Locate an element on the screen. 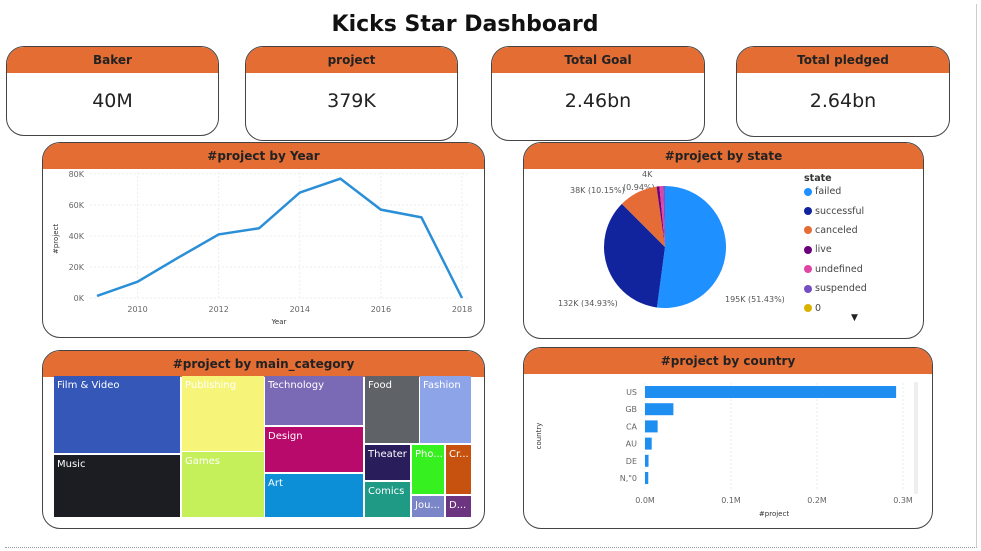 Image resolution: width=981 pixels, height=551 pixels. x-axis-label: #project is located at coordinates (774, 514).